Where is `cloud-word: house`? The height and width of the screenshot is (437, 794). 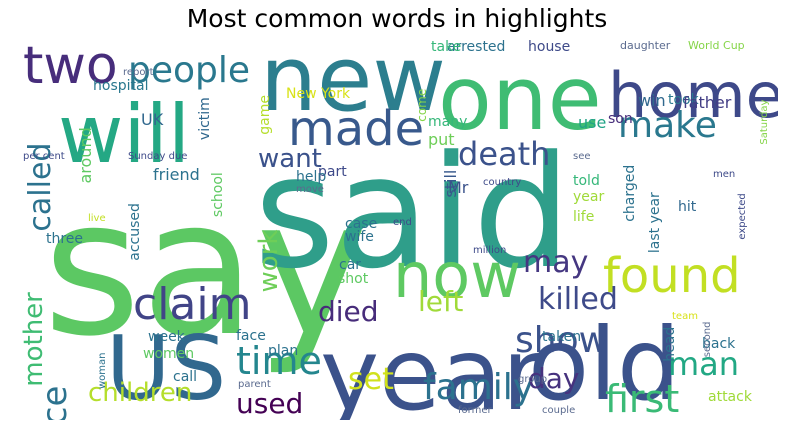 cloud-word: house is located at coordinates (549, 47).